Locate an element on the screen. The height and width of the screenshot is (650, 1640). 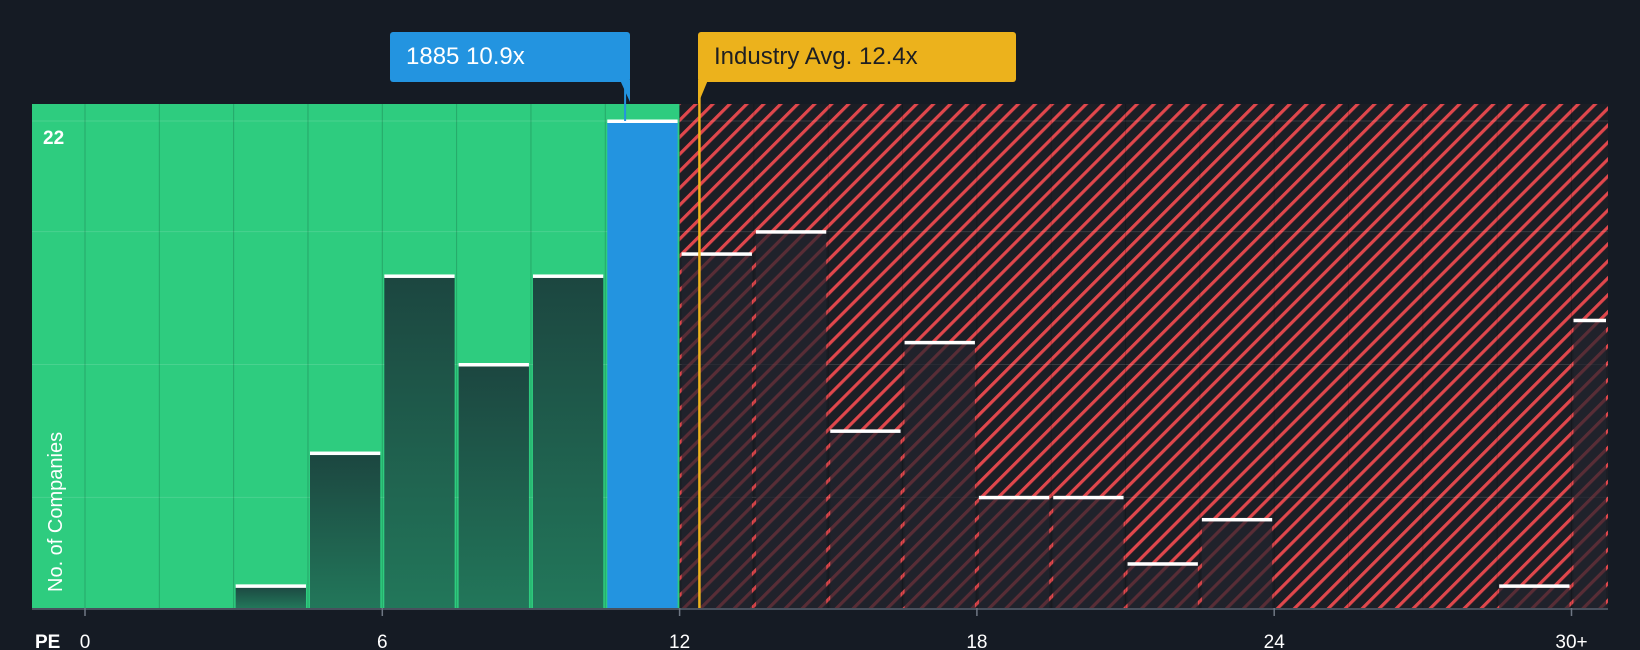
industry-callout-pointer is located at coordinates (703, 92).